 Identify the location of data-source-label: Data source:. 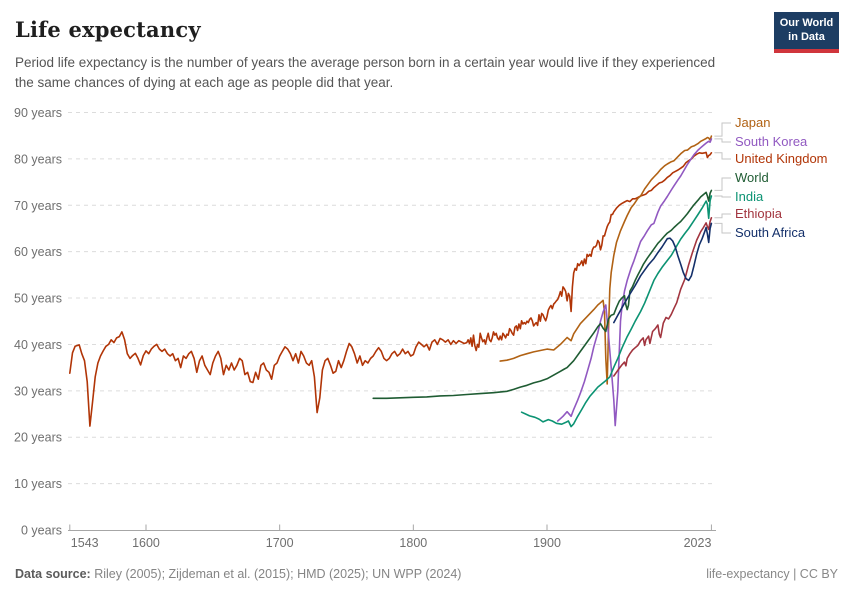
(53, 574).